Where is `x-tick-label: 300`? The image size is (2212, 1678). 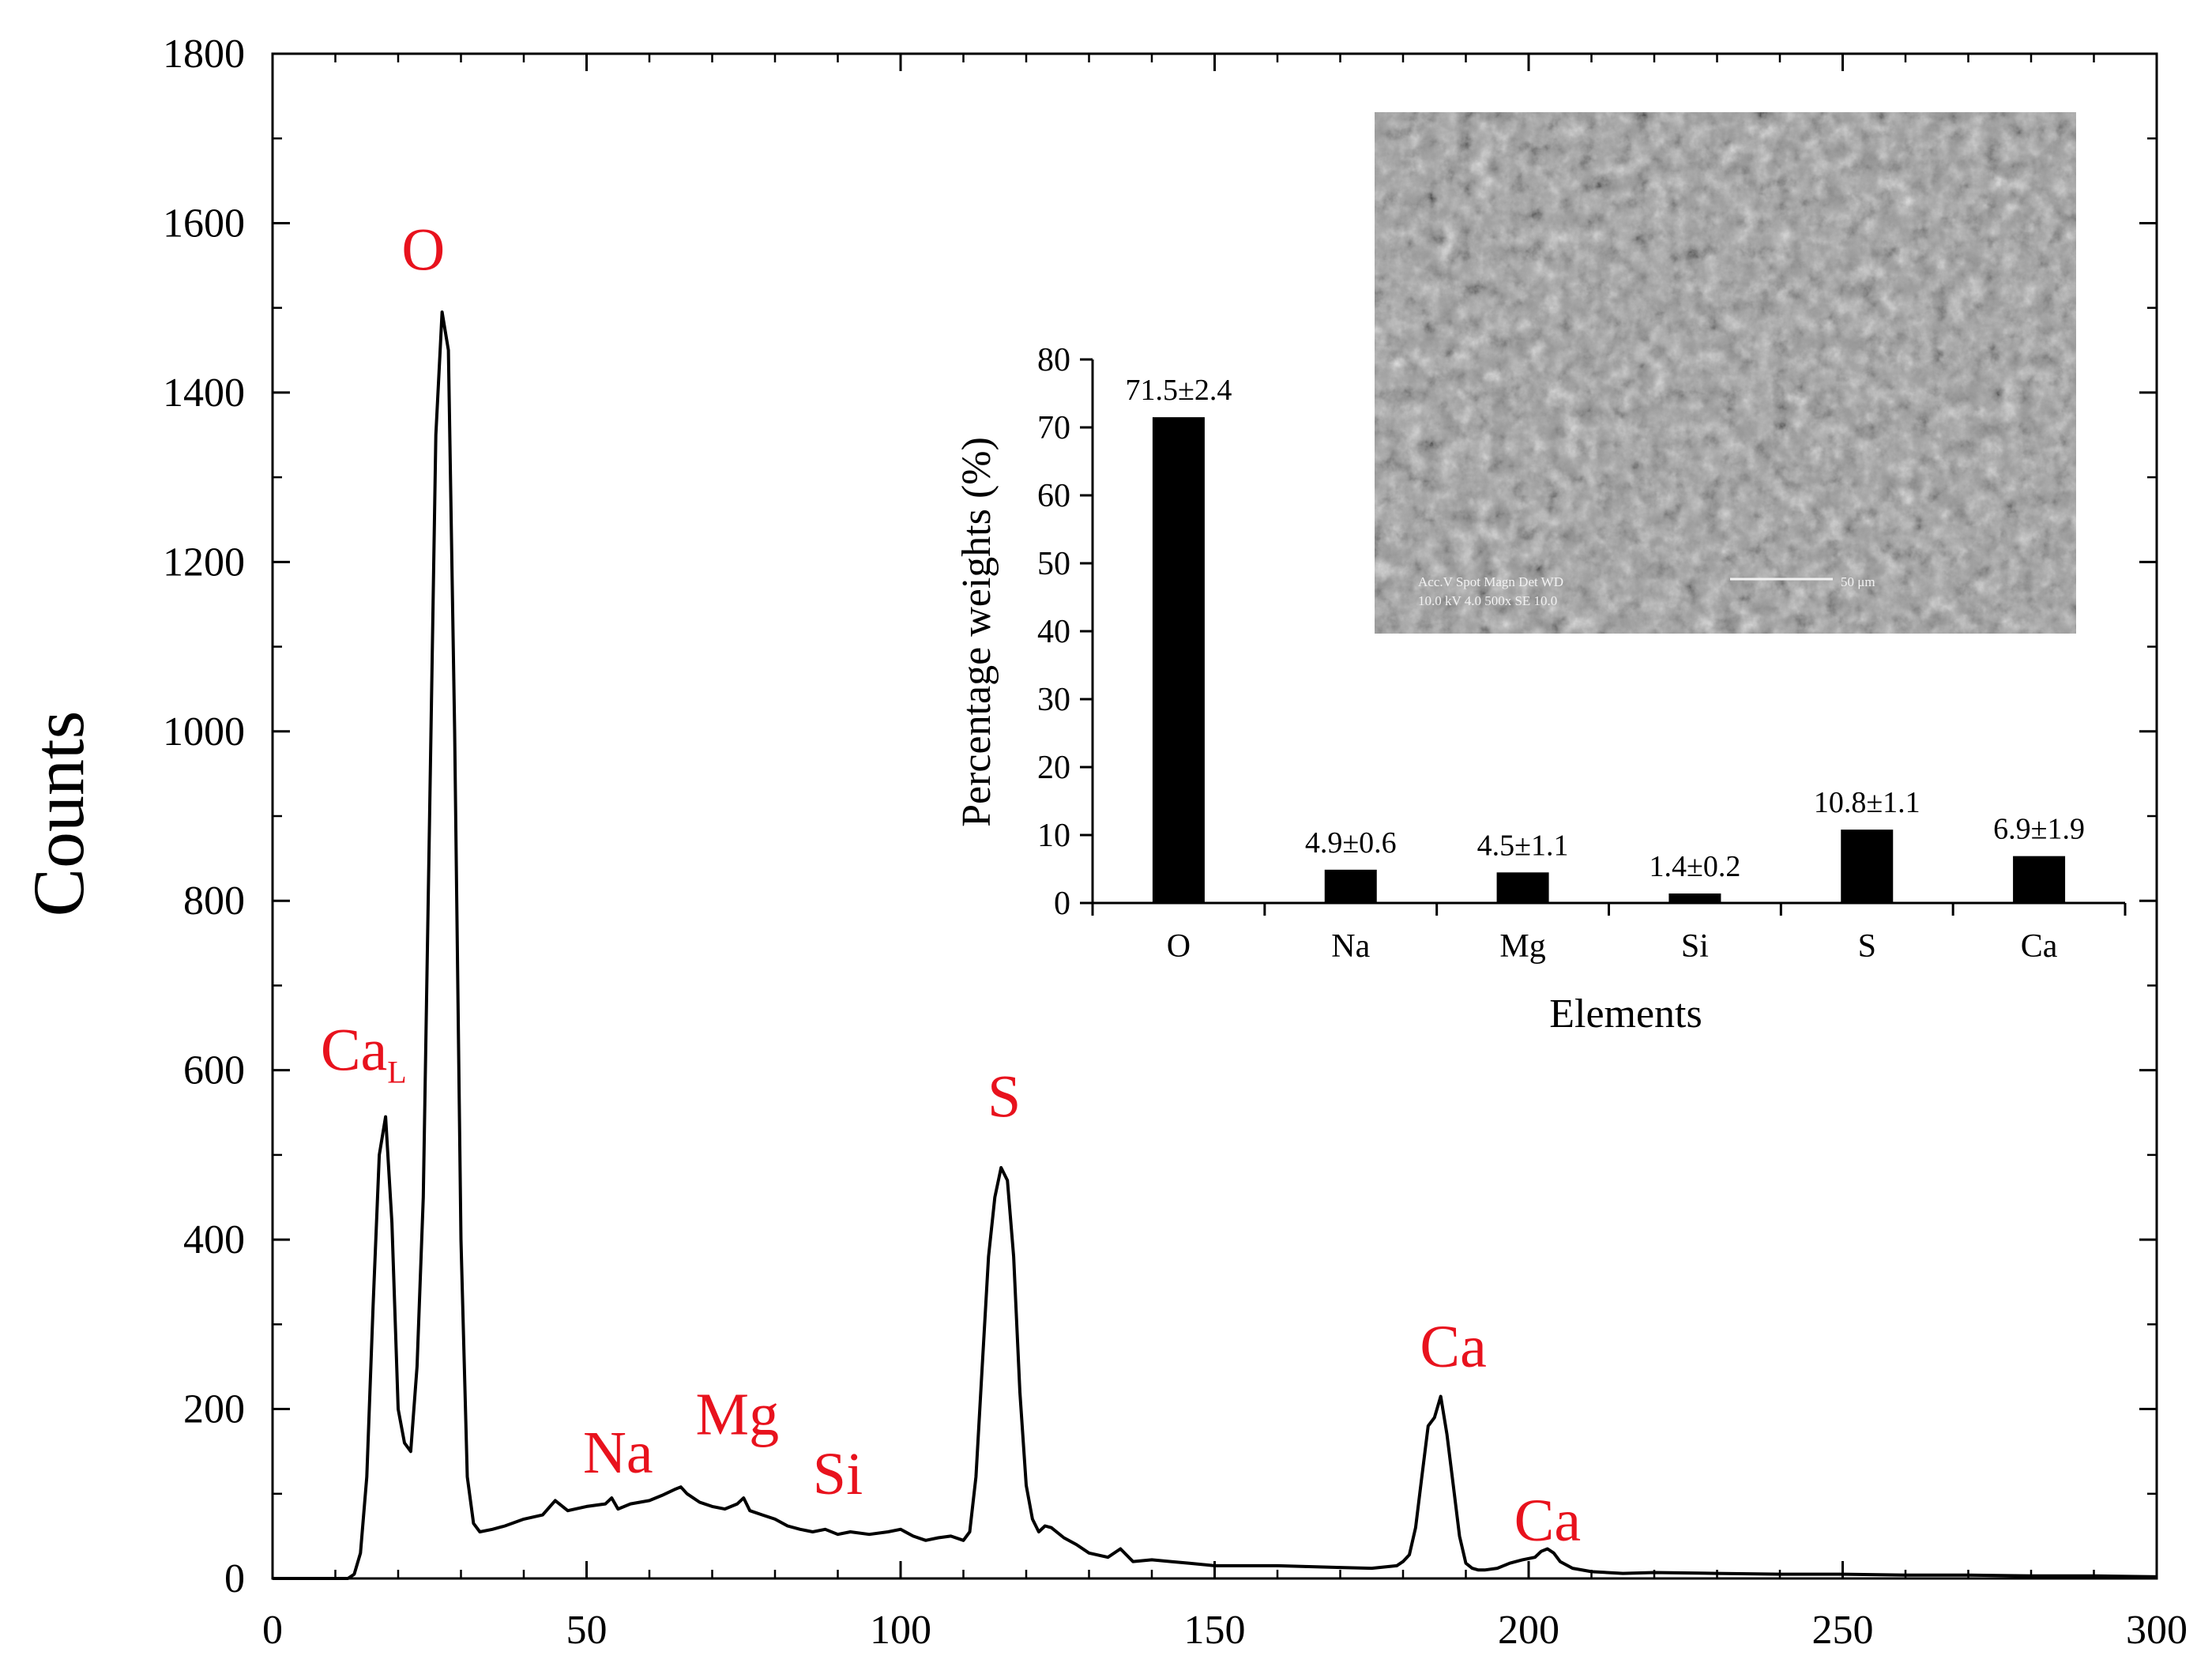 x-tick-label: 300 is located at coordinates (2157, 1630).